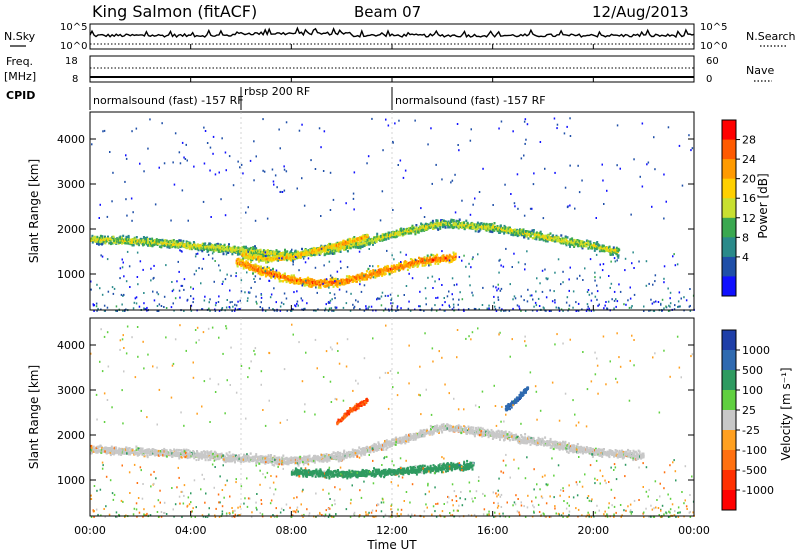  I want to click on noise-right-tick-hi: 10^5, so click(713, 27).